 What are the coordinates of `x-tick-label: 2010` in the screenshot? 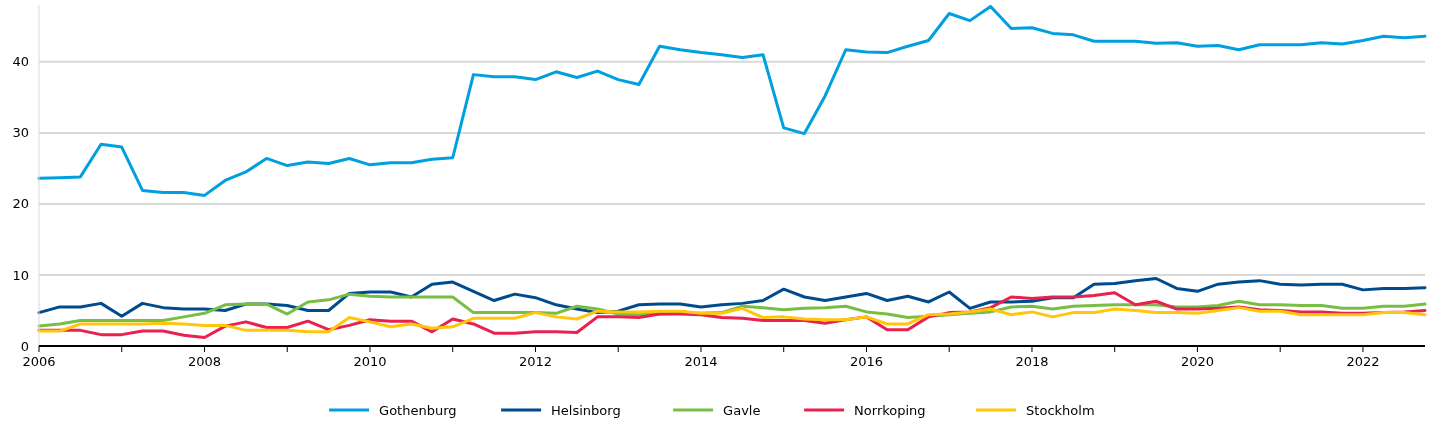 It's located at (370, 361).